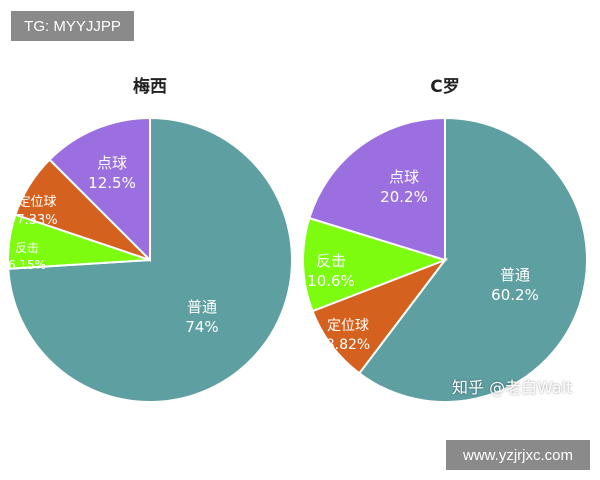  What do you see at coordinates (72, 26) in the screenshot?
I see `watermark-top: TG: MYYJJPP` at bounding box center [72, 26].